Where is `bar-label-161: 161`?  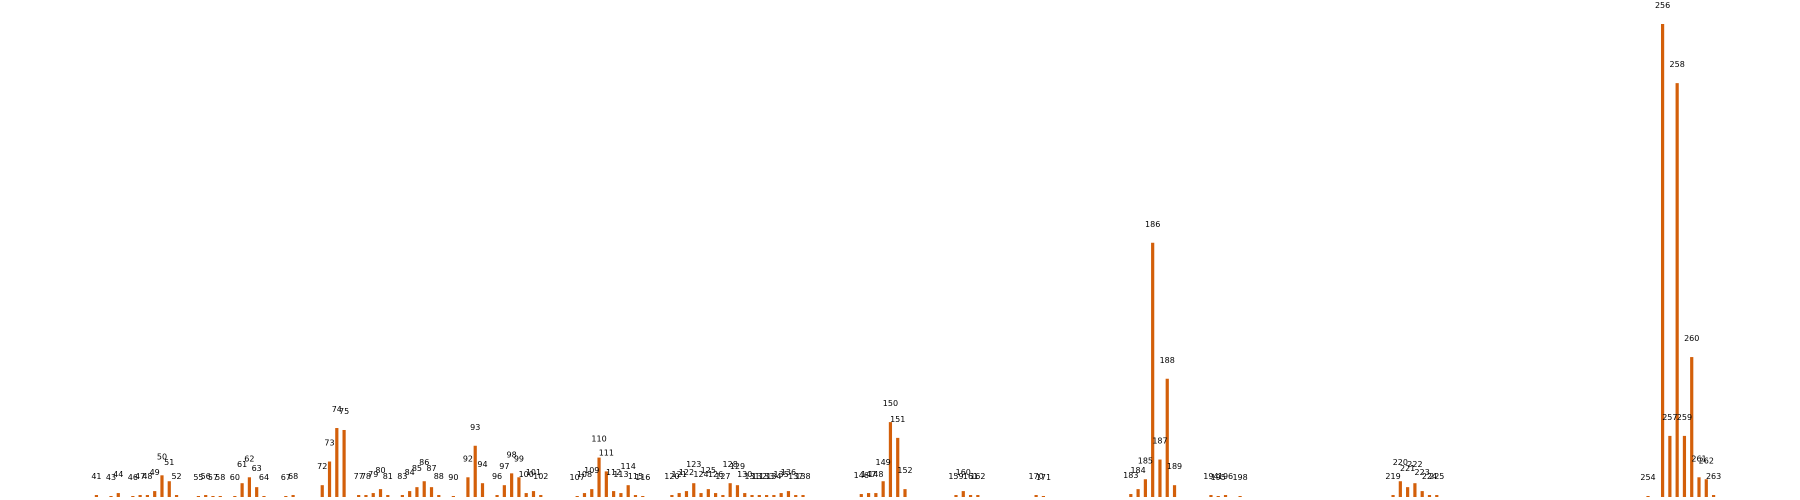
bar-label-161: 161 is located at coordinates (970, 476).